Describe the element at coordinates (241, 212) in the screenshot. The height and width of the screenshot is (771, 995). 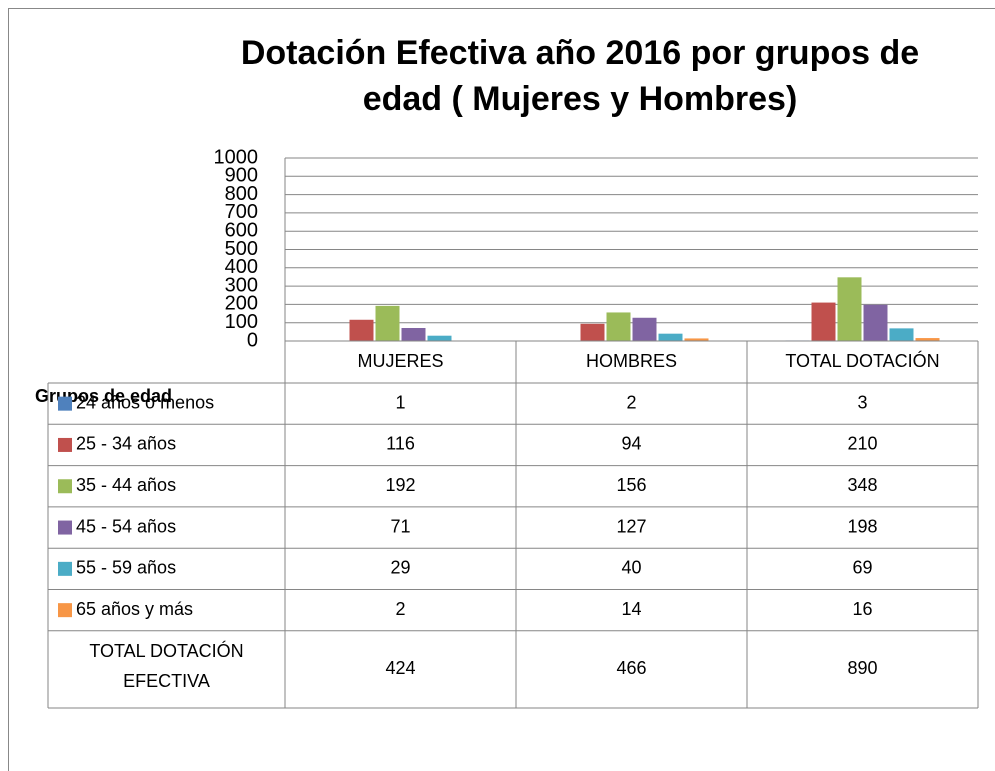
I see `y-tick-label: 700` at that location.